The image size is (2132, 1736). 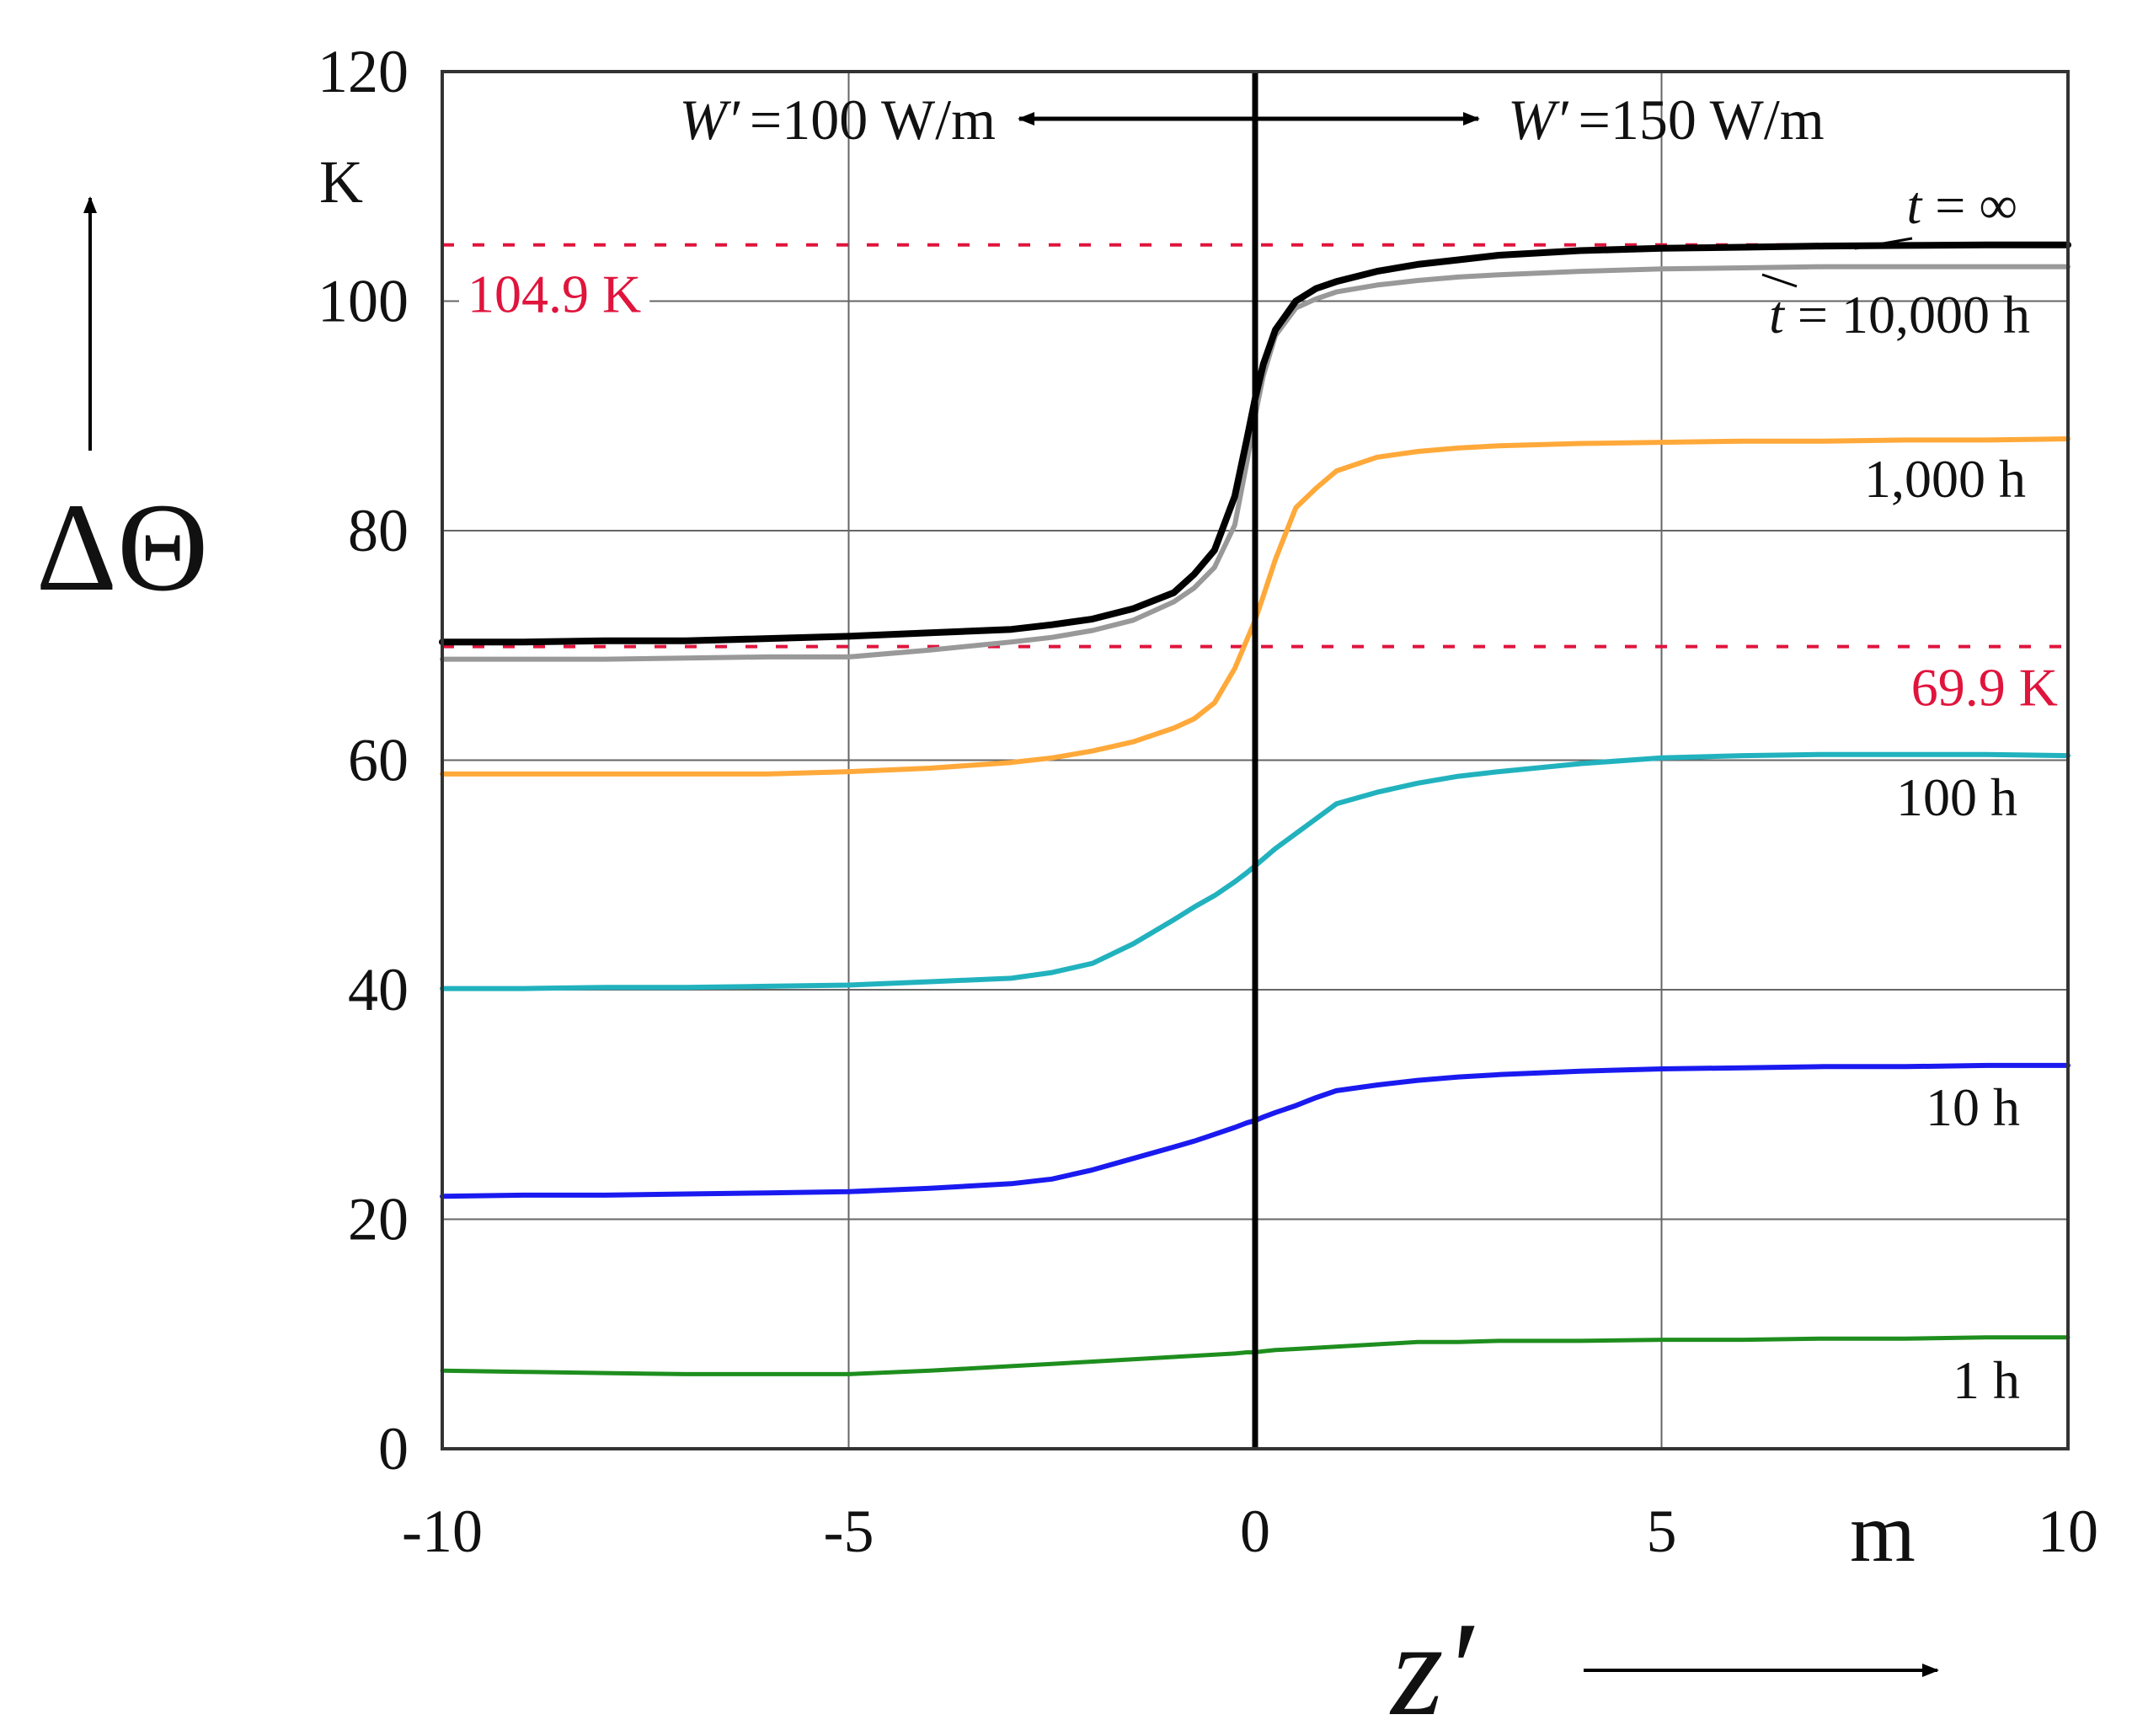 What do you see at coordinates (378, 1219) in the screenshot?
I see `y-tick-label: 20` at bounding box center [378, 1219].